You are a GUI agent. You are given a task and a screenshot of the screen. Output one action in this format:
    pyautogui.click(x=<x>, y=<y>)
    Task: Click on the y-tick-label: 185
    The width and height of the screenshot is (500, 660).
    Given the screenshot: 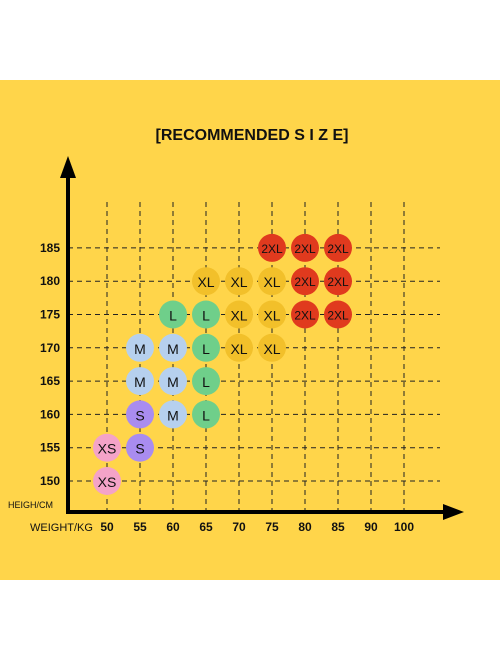 What is the action you would take?
    pyautogui.click(x=50, y=248)
    